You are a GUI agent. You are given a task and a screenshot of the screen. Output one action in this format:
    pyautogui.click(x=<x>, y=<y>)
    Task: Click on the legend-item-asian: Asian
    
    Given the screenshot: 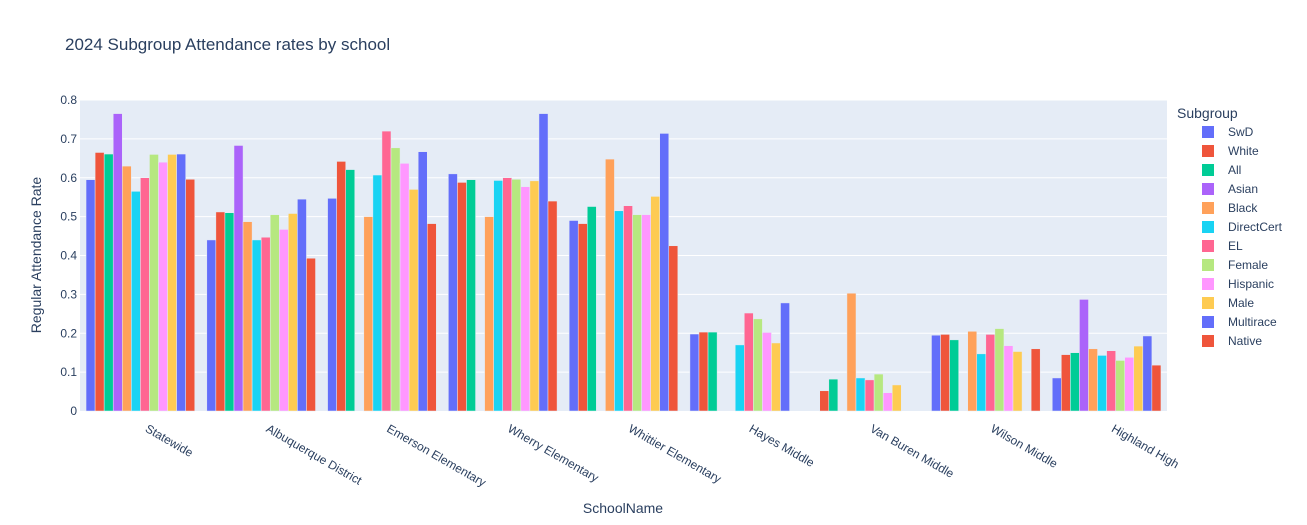 What is the action you would take?
    pyautogui.click(x=1230, y=189)
    